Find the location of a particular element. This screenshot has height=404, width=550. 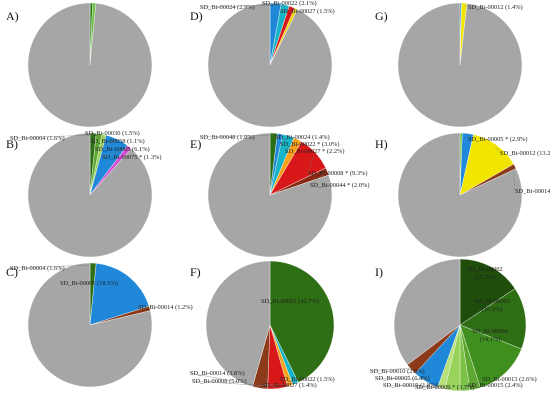

panel-letter: B) is located at coordinates (12, 144).